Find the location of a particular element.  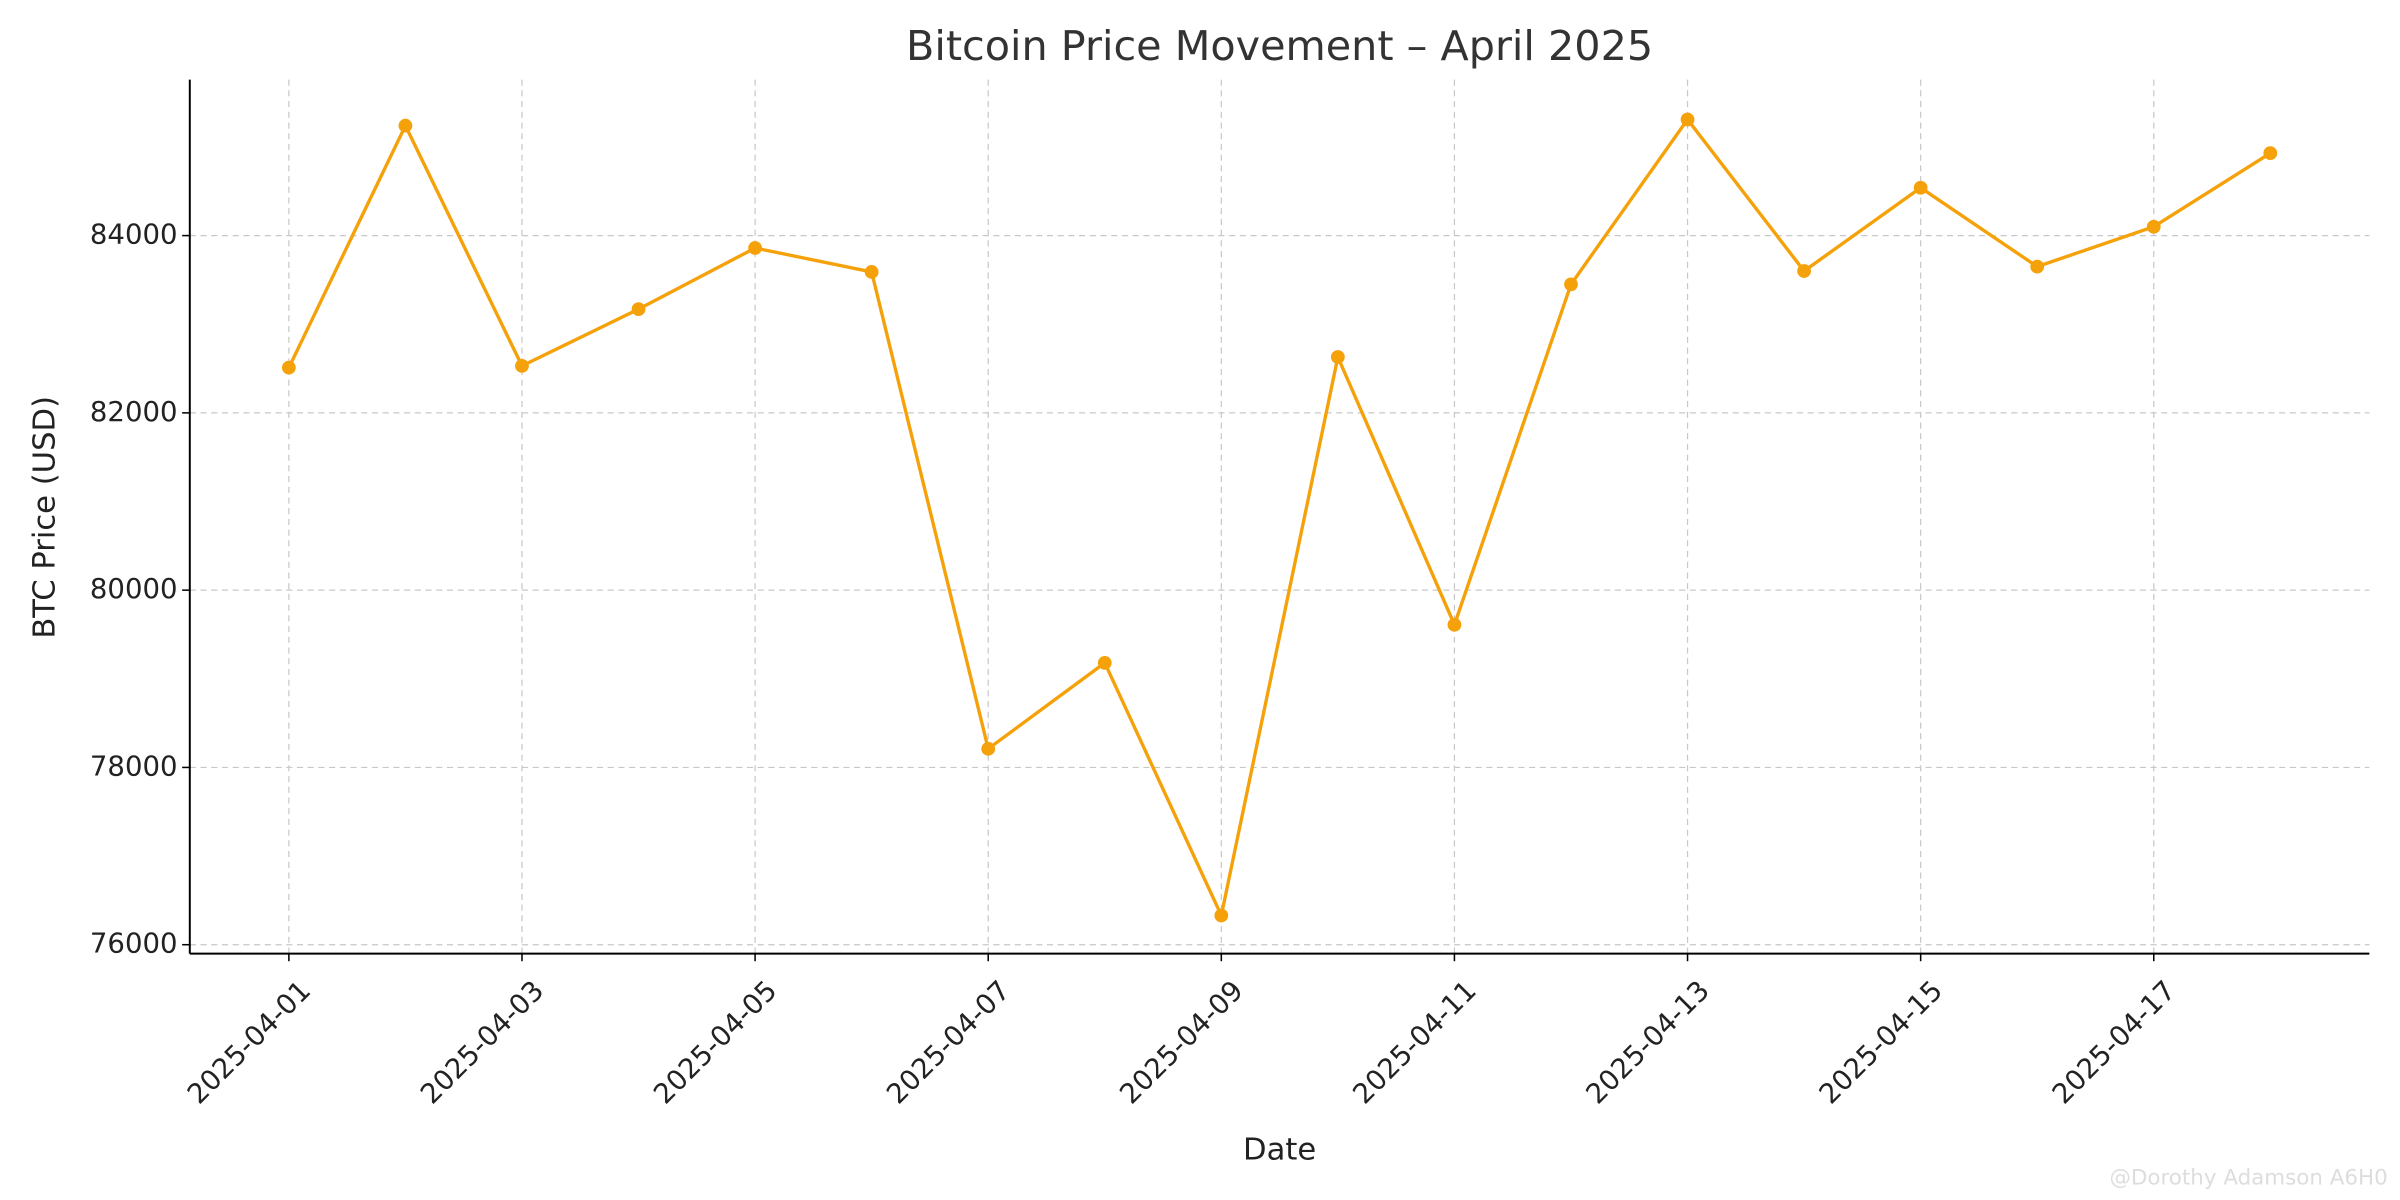

x-tick-label: 2025-04-13 is located at coordinates (1648, 1043).